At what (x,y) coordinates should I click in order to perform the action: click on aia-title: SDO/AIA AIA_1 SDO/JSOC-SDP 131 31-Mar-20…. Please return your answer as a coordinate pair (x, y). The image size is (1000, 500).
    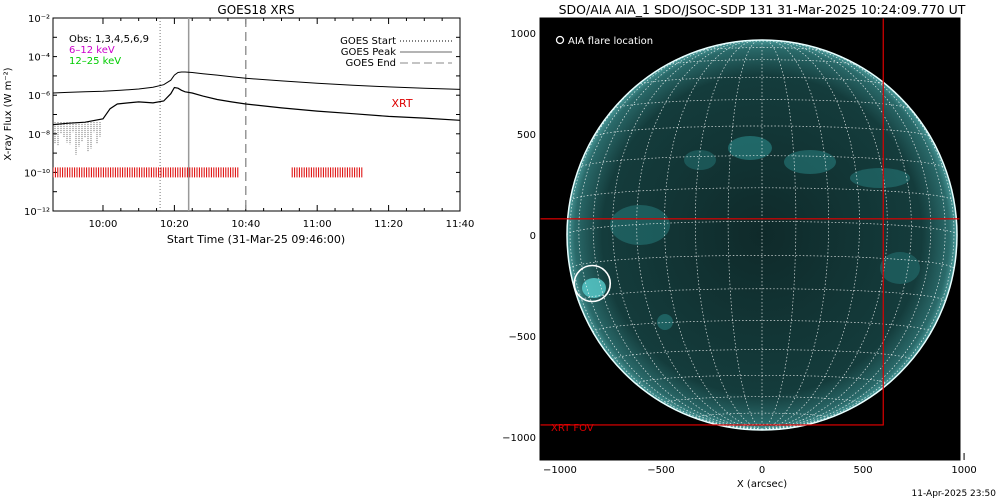
    Looking at the image, I should click on (762, 9).